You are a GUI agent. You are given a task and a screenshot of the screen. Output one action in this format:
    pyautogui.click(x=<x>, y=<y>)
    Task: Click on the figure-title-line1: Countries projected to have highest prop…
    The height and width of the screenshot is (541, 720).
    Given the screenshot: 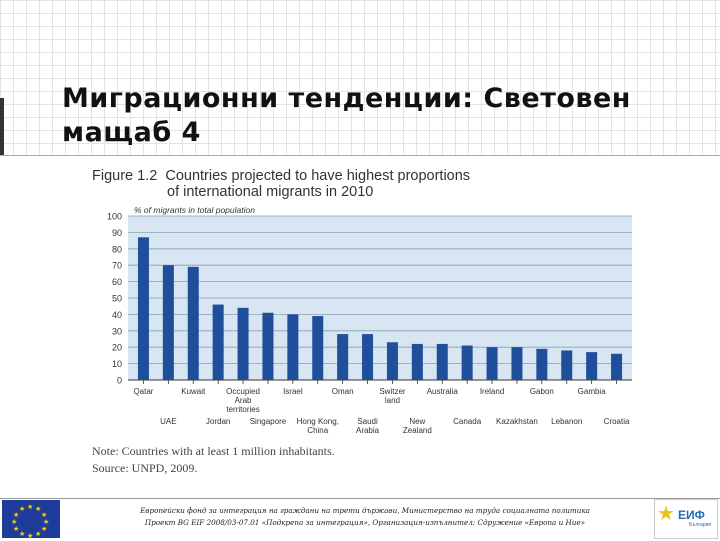 What is the action you would take?
    pyautogui.click(x=318, y=176)
    